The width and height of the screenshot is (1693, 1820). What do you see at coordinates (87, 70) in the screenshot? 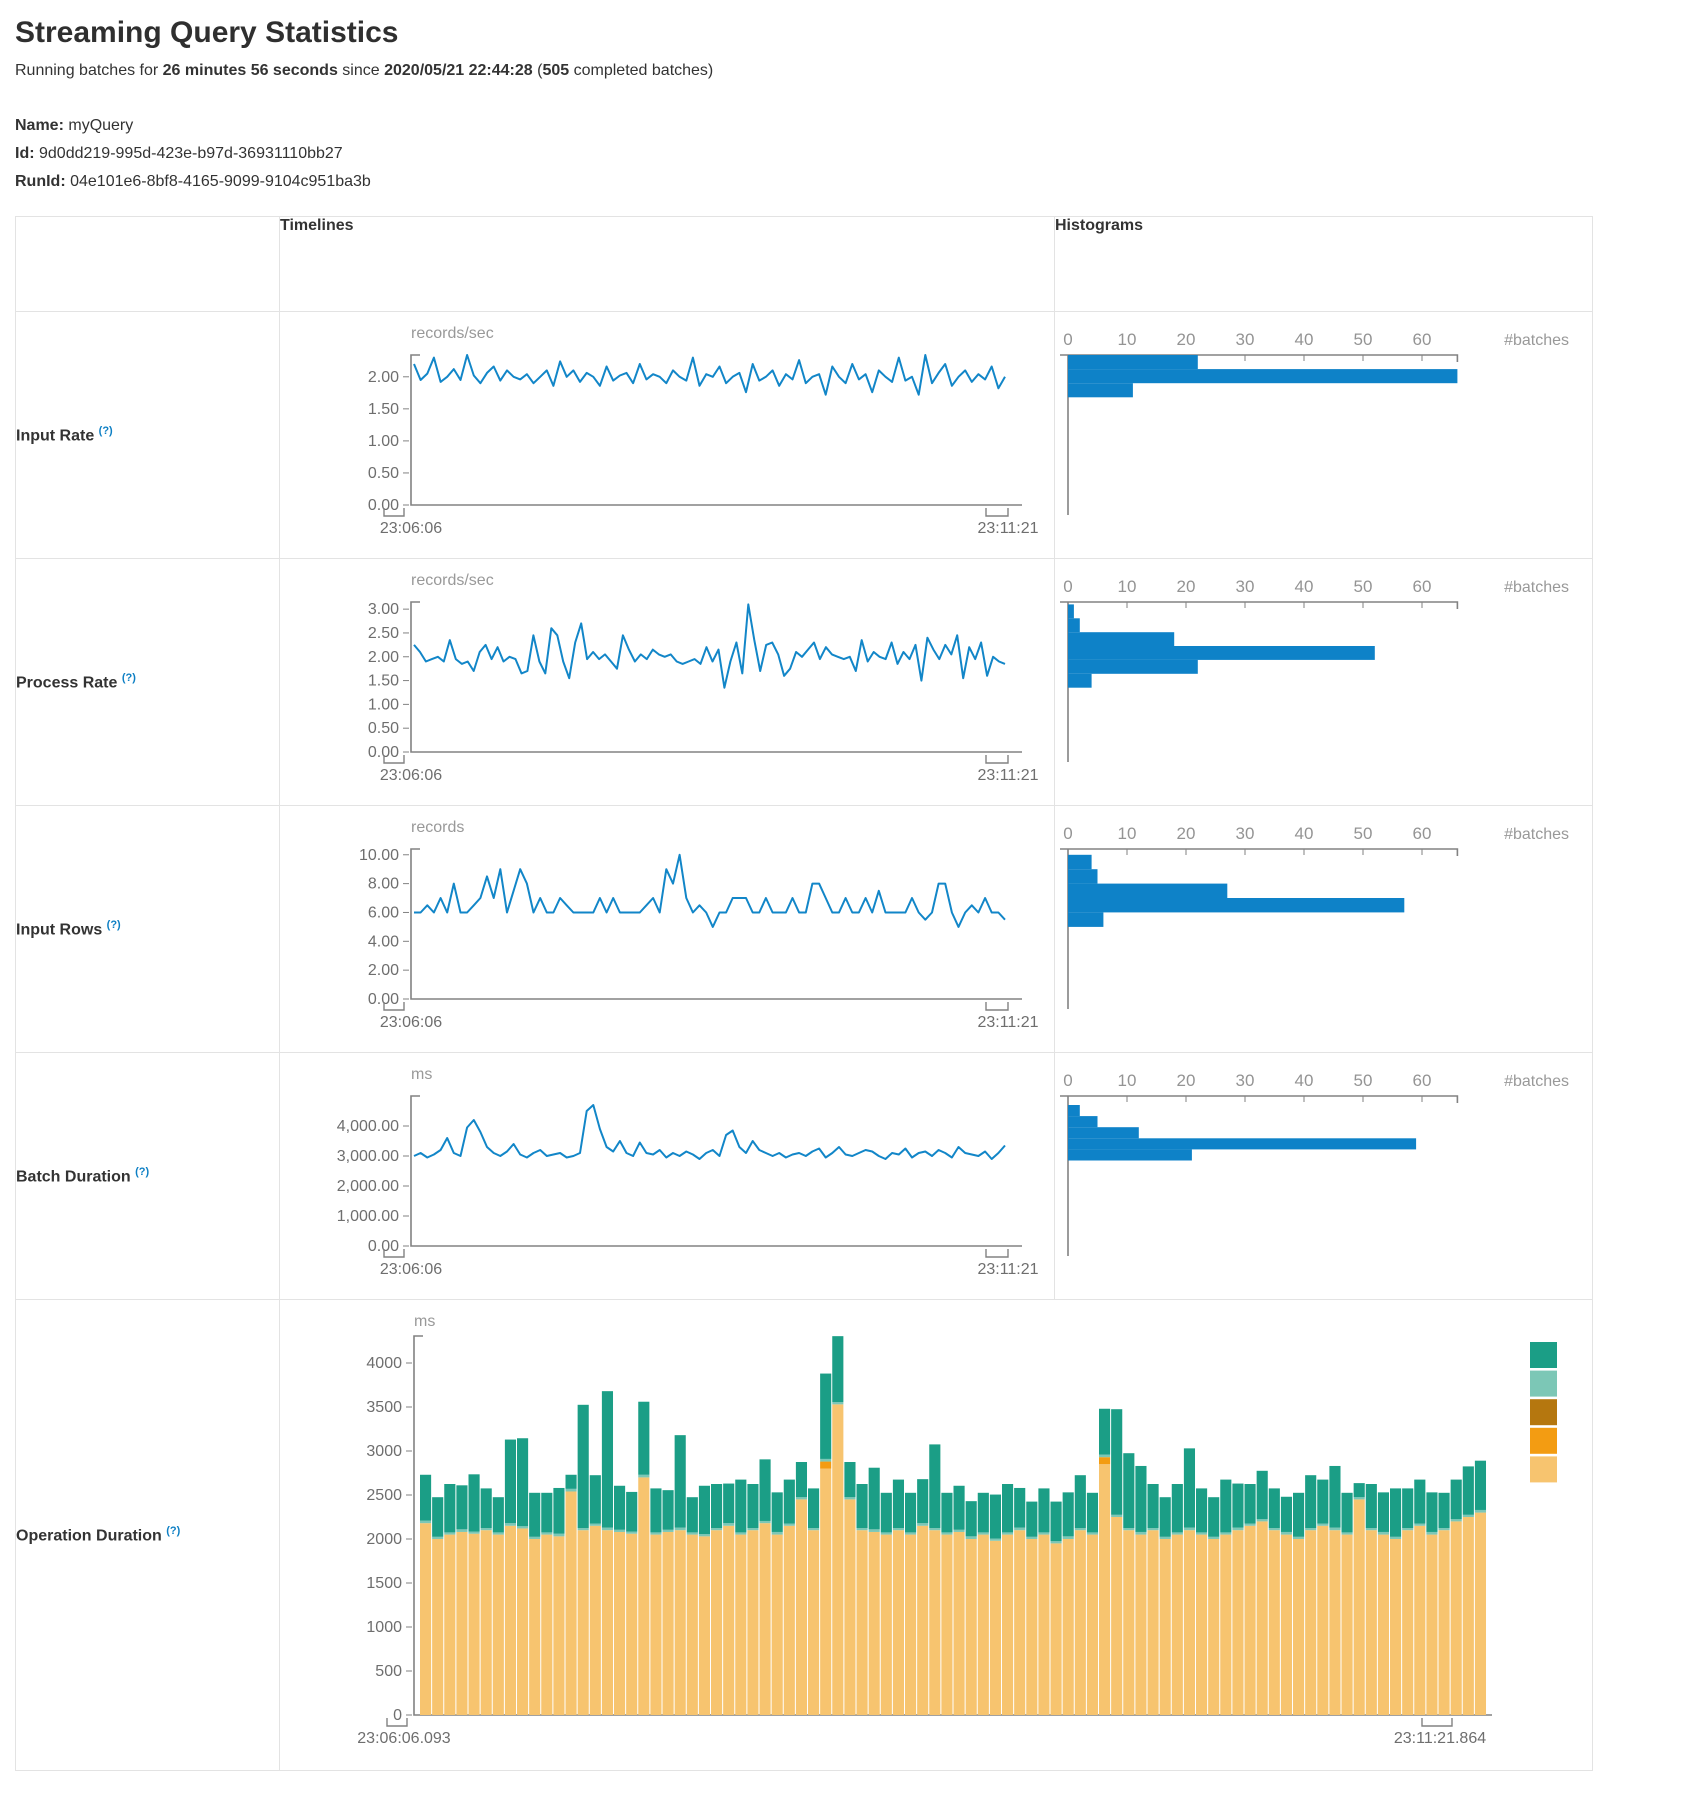
I see `running-prefix: Running batches for` at bounding box center [87, 70].